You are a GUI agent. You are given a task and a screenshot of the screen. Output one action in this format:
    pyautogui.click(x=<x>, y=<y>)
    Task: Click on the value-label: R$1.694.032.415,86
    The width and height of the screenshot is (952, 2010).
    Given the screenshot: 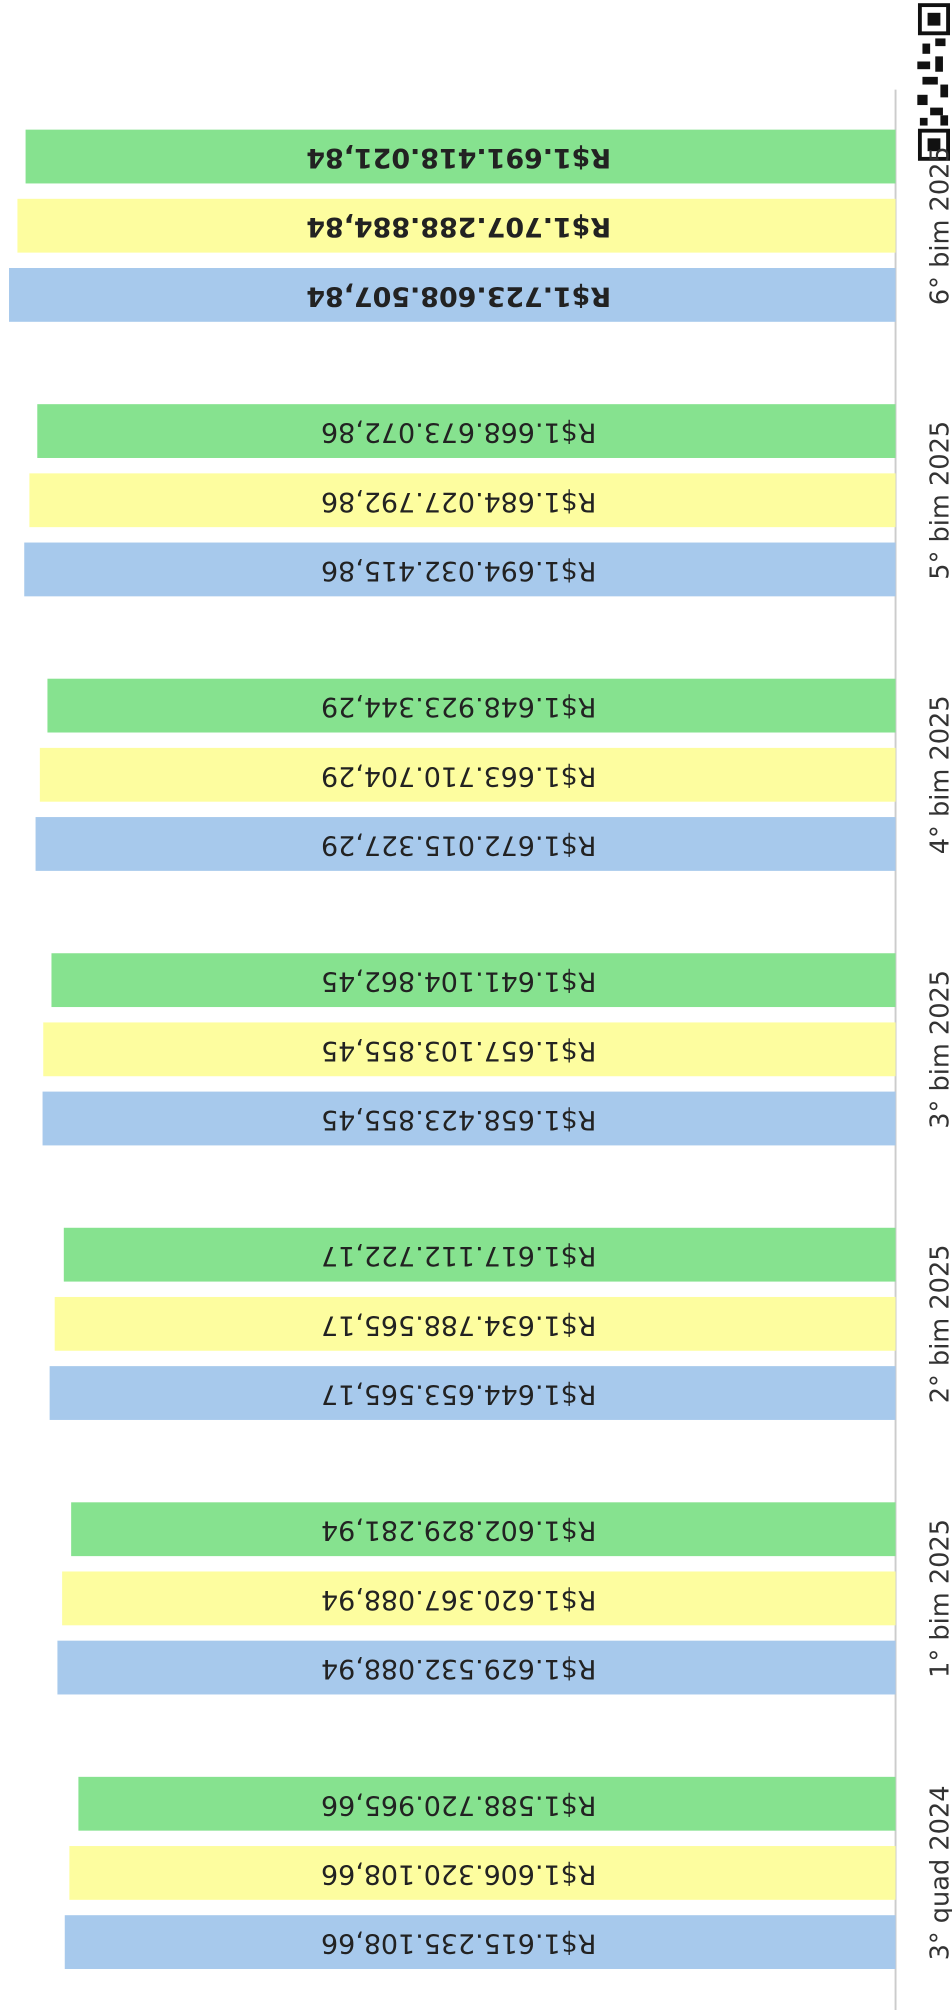 What is the action you would take?
    pyautogui.click(x=458, y=570)
    